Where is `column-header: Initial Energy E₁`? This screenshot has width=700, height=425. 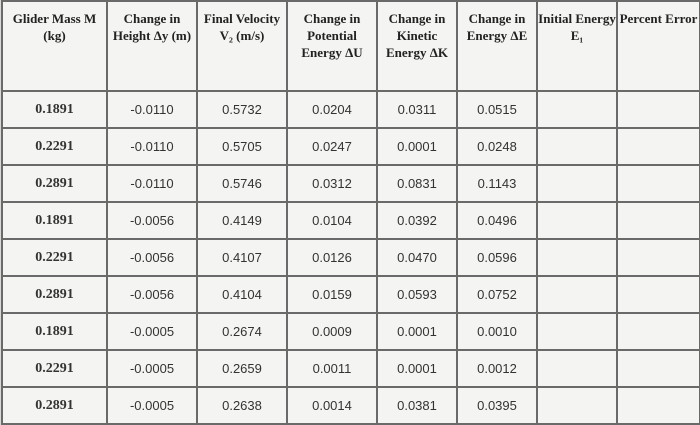 column-header: Initial Energy E₁ is located at coordinates (577, 46).